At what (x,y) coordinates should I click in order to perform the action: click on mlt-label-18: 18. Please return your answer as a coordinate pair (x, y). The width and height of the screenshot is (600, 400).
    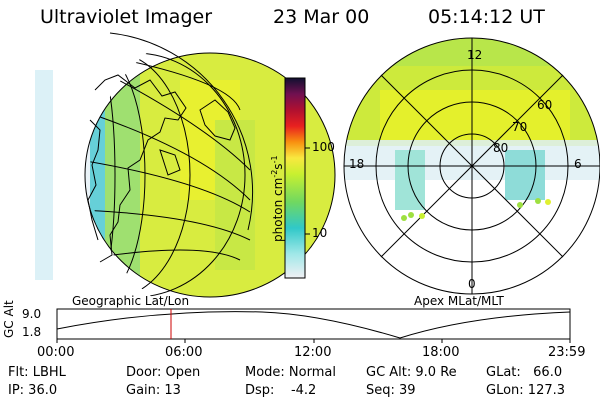
    Looking at the image, I should click on (357, 164).